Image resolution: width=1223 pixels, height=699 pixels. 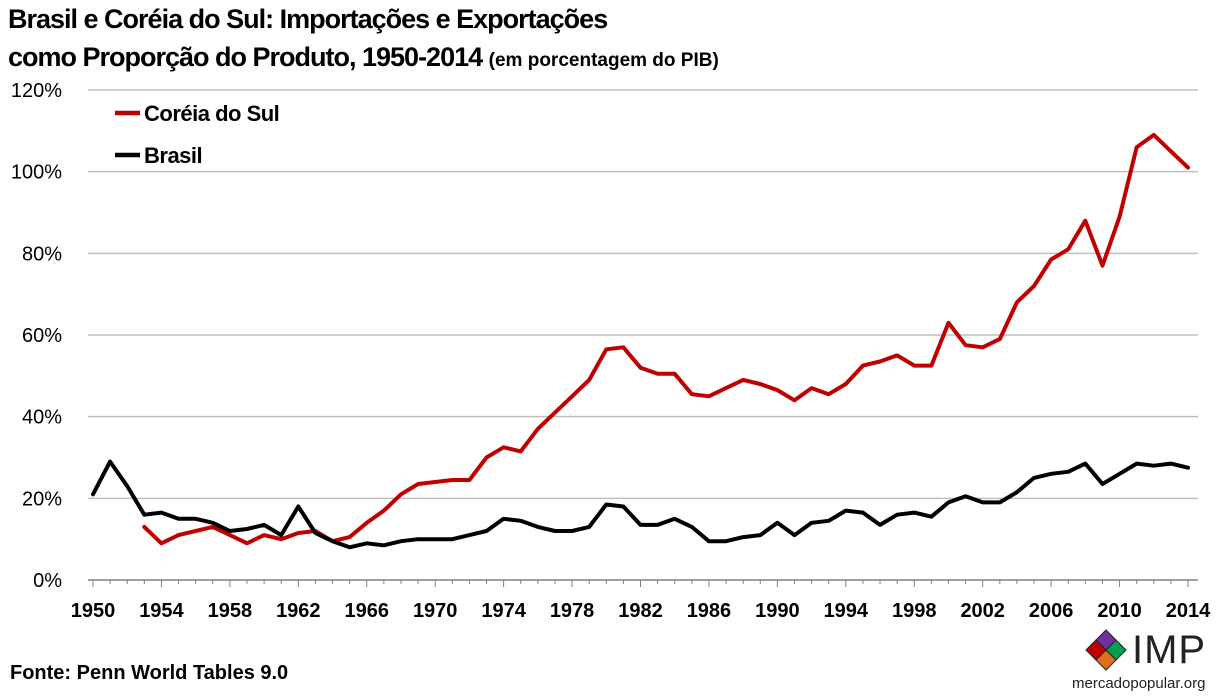 What do you see at coordinates (36, 173) in the screenshot?
I see `y-tick-label: 100%` at bounding box center [36, 173].